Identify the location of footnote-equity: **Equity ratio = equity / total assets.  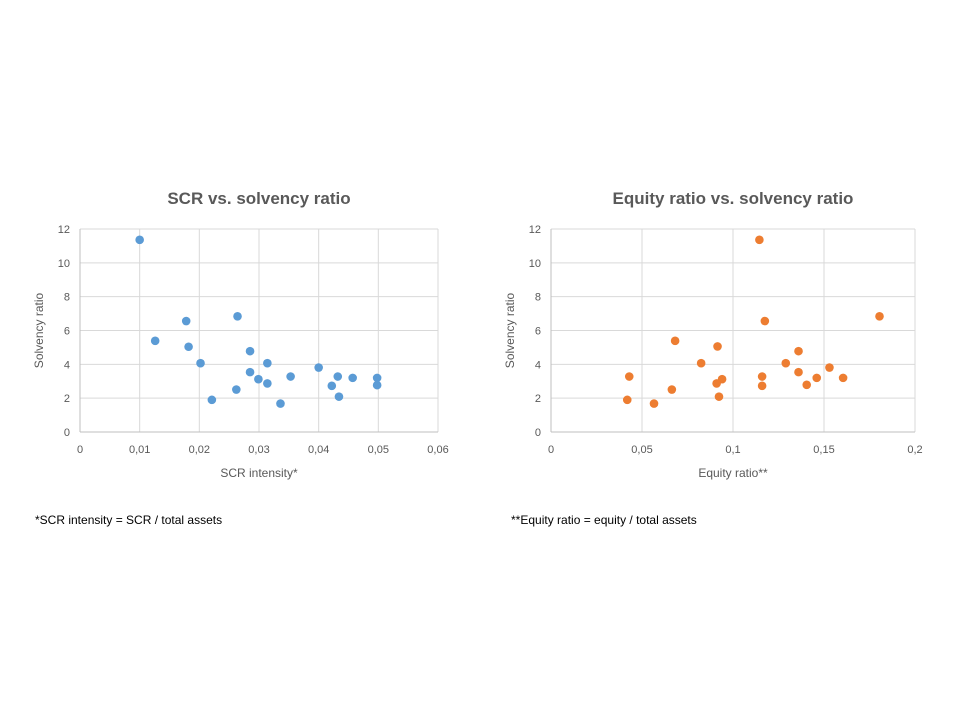
(604, 520).